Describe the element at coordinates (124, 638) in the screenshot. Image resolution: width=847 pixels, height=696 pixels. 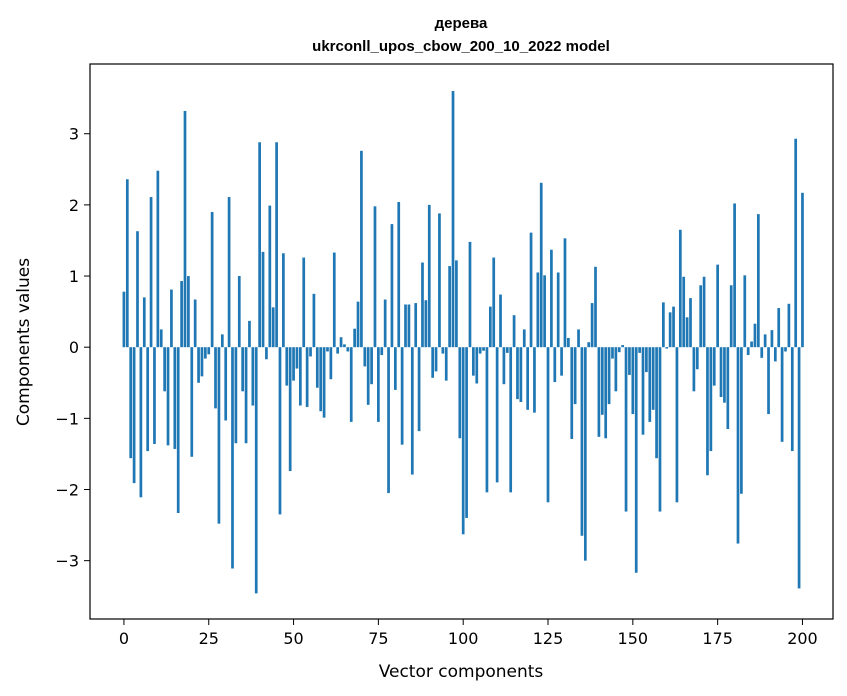
I see `x-tick-label: 0` at that location.